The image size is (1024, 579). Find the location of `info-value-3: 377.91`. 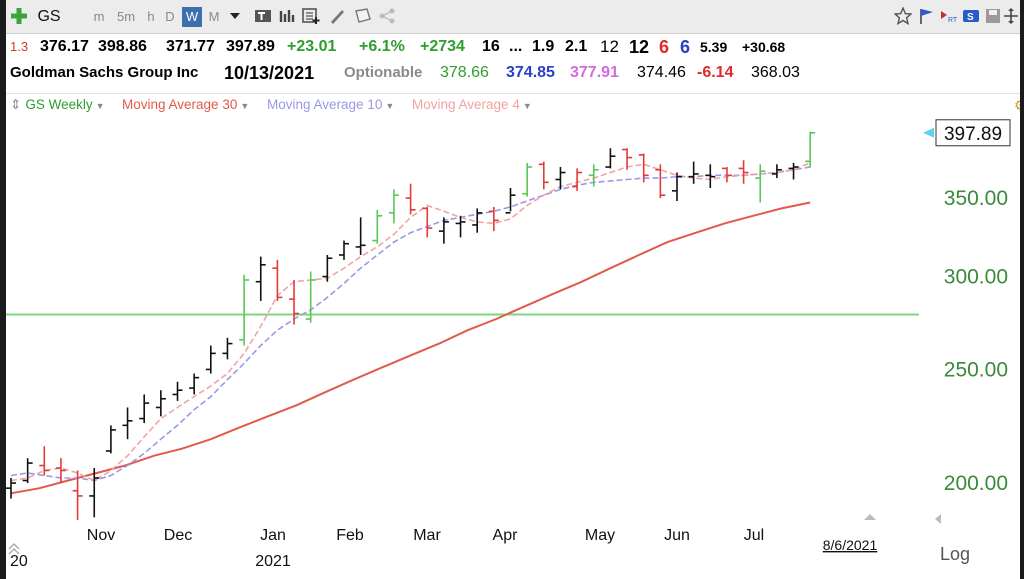

info-value-3: 377.91 is located at coordinates (594, 72).